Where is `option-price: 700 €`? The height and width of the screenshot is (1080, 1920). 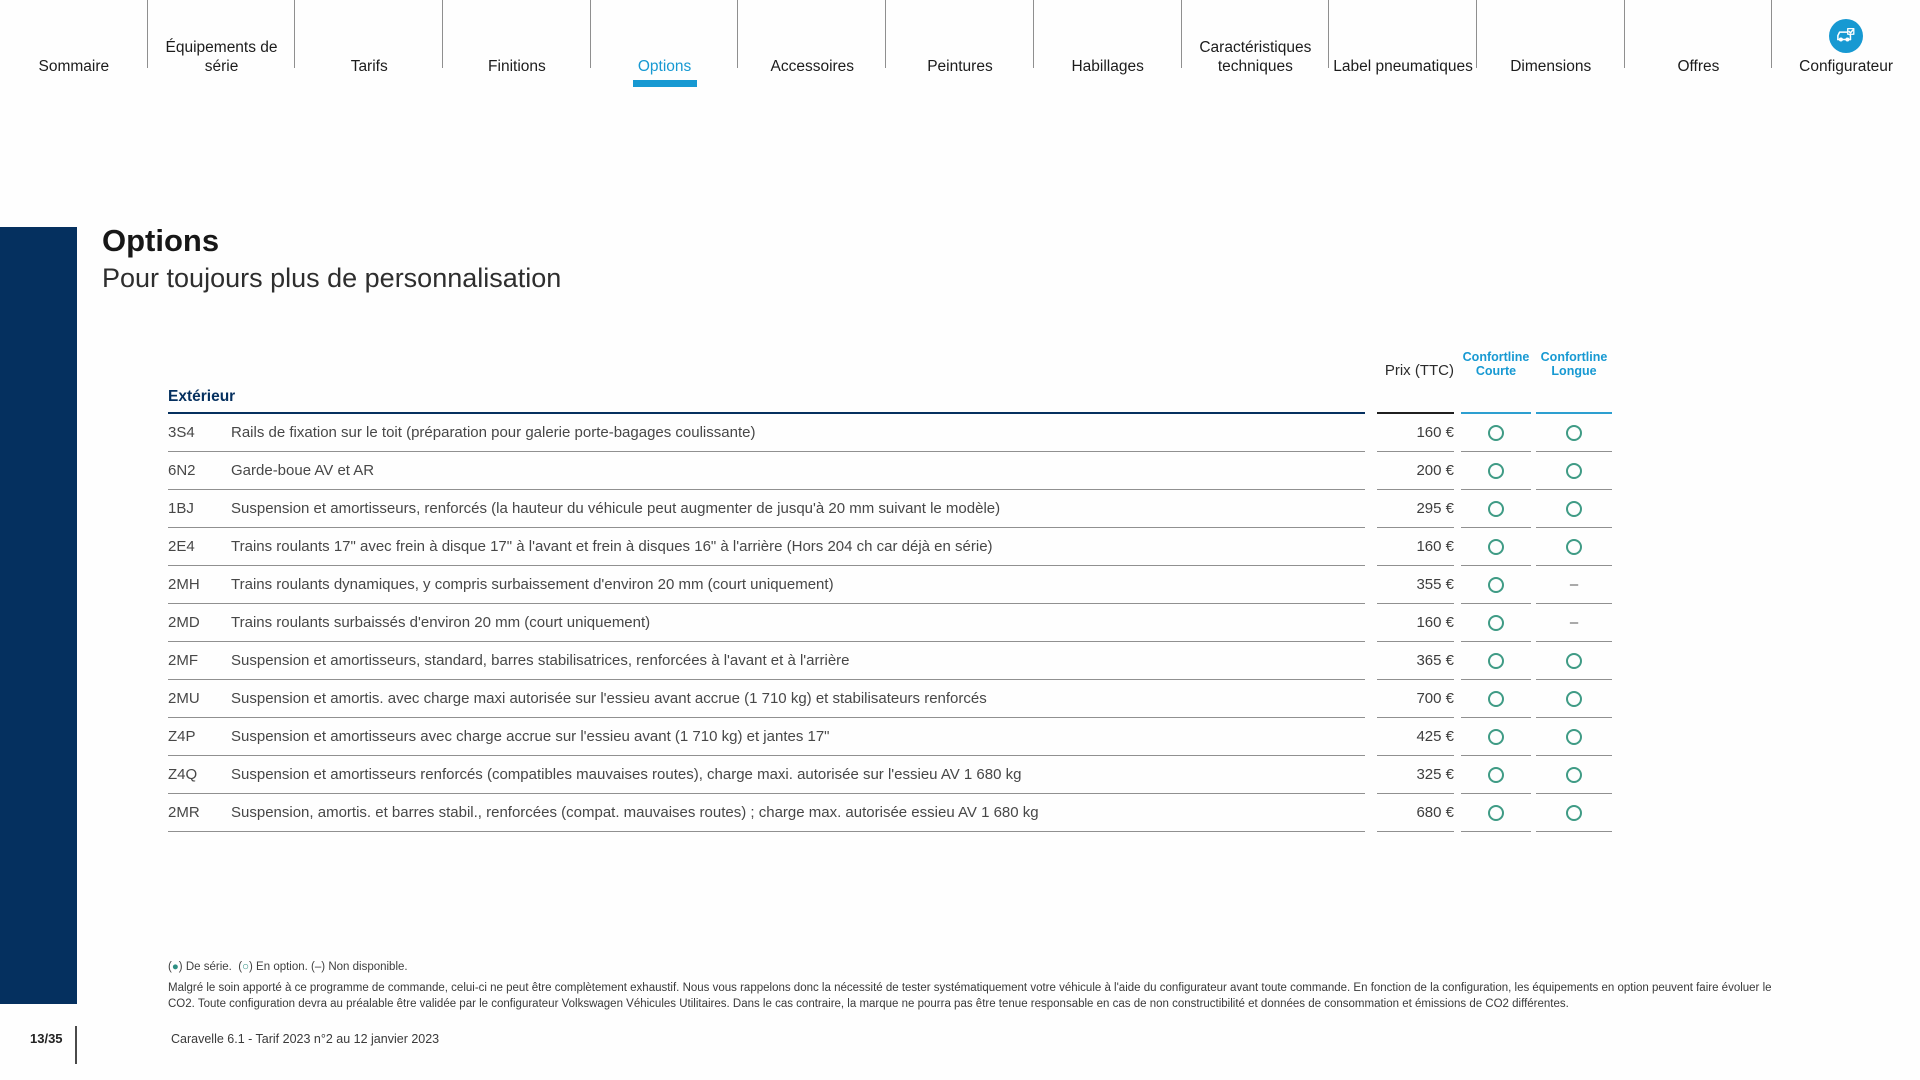 option-price: 700 € is located at coordinates (1415, 699).